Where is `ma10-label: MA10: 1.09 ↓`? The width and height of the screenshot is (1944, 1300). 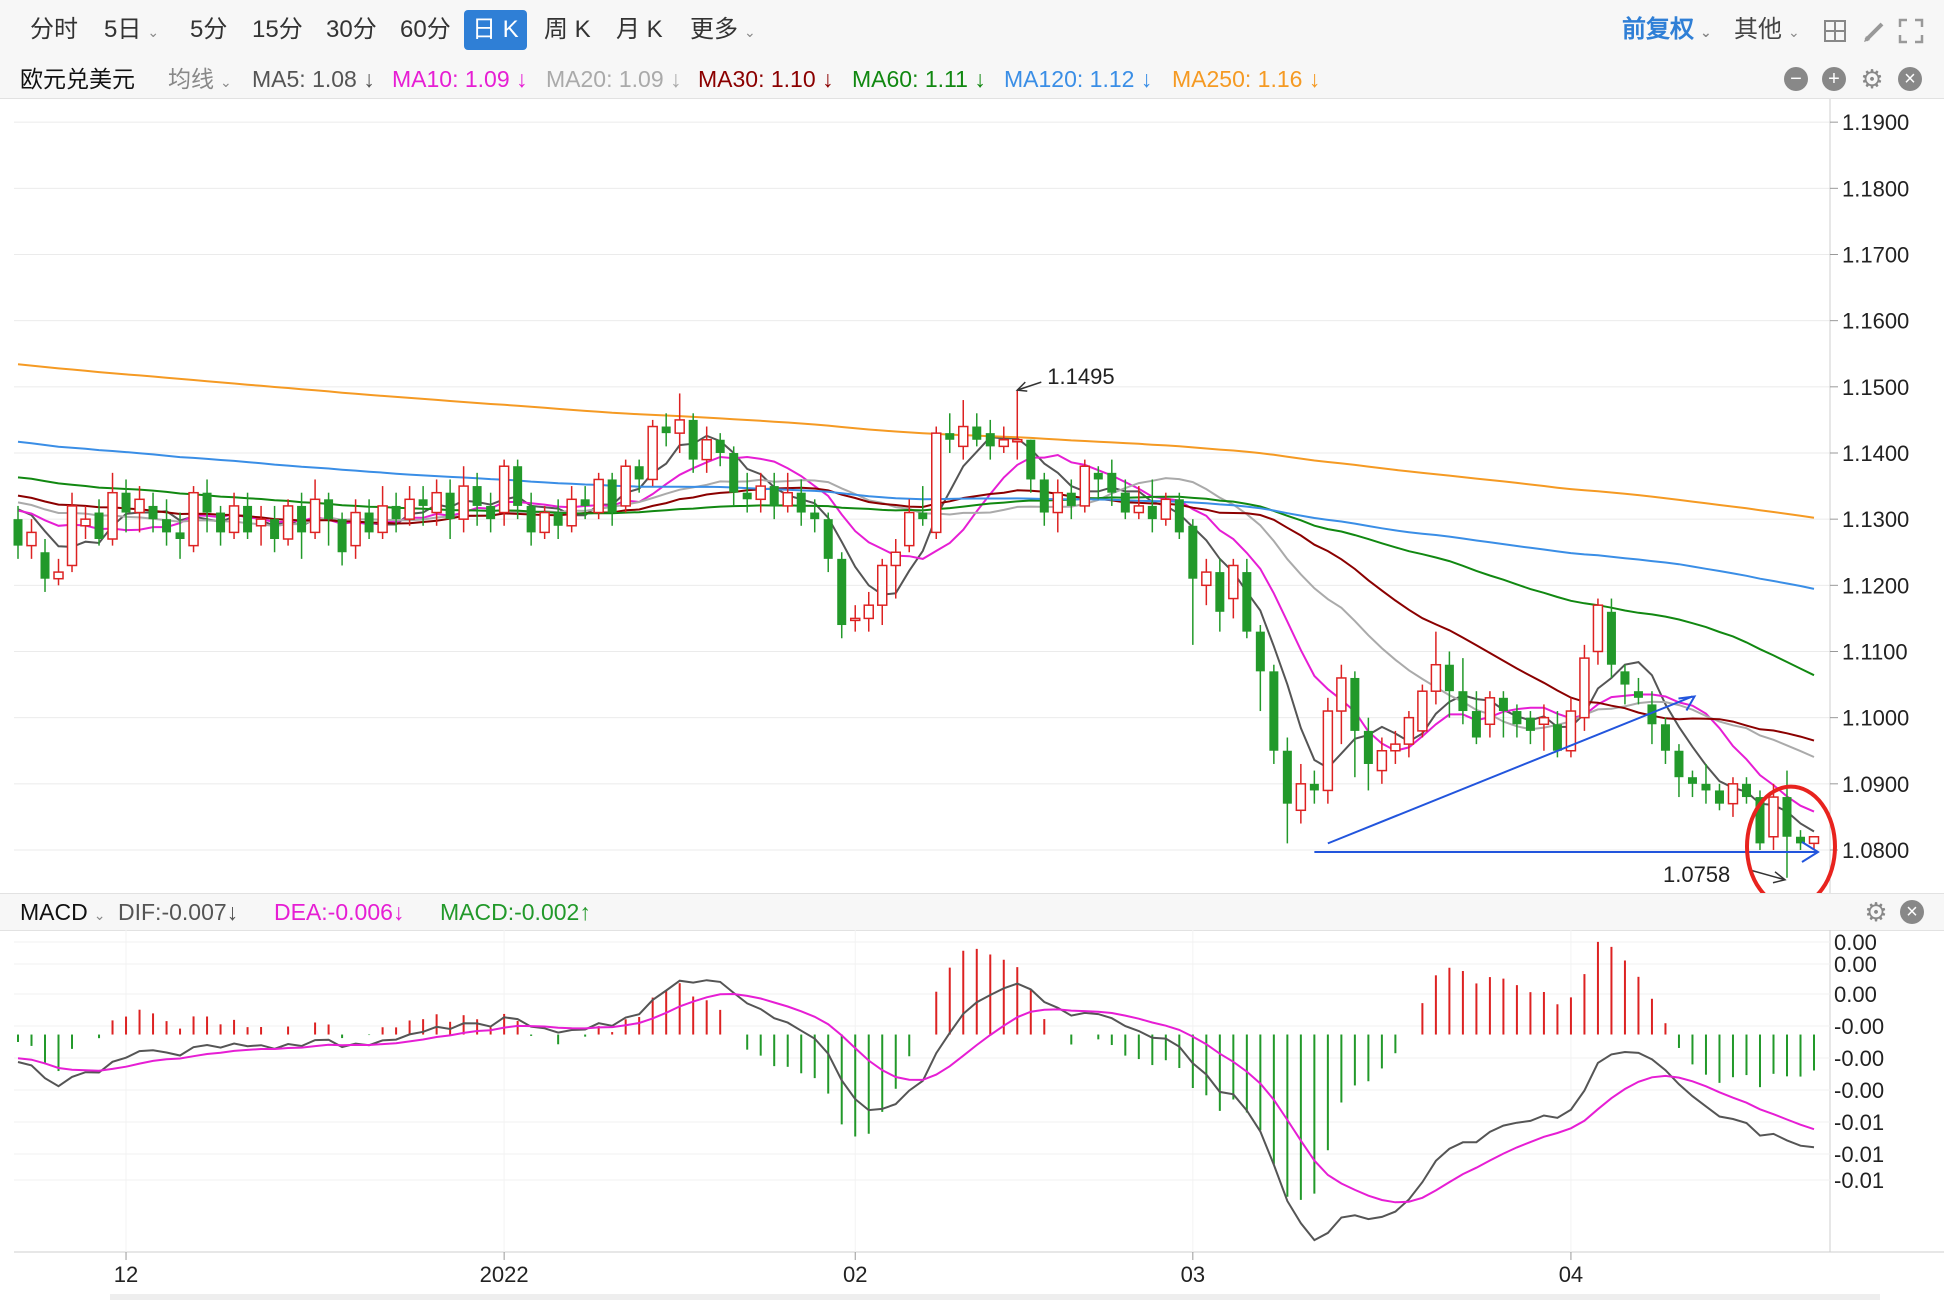
ma10-label: MA10: 1.09 ↓ is located at coordinates (460, 79).